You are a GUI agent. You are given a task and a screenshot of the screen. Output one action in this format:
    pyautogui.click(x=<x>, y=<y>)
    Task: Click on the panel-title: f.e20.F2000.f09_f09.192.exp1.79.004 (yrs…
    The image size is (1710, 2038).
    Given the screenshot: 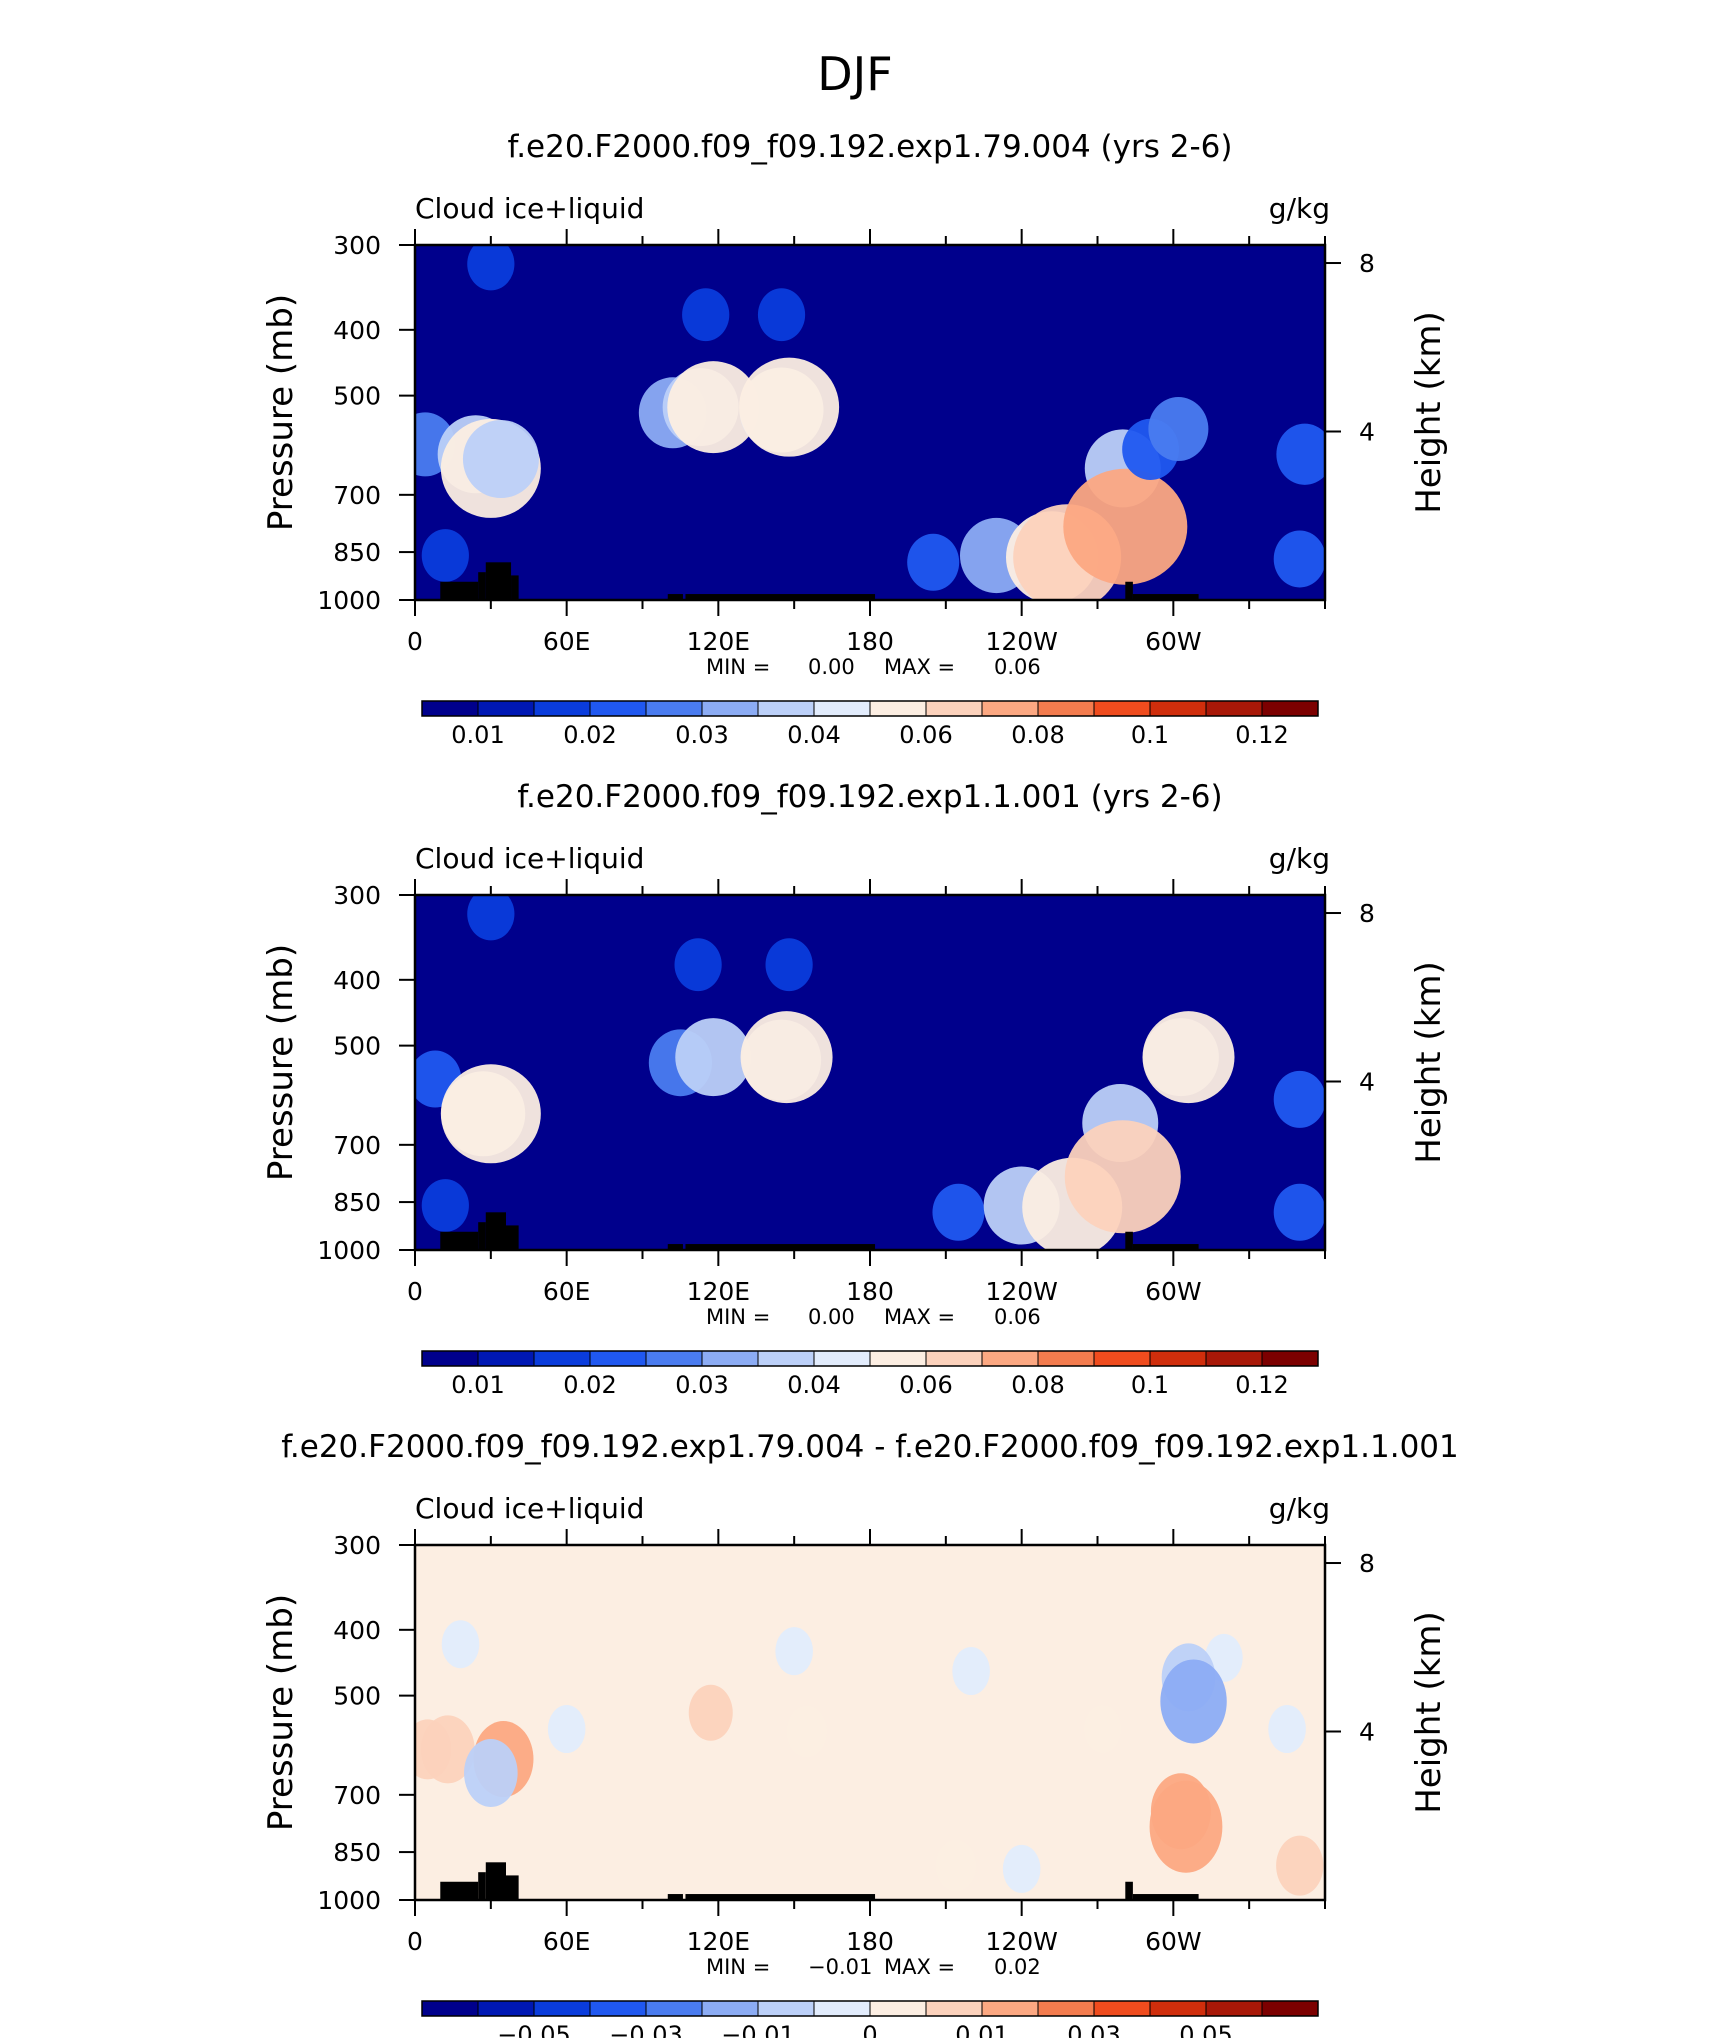 What is the action you would take?
    pyautogui.click(x=870, y=147)
    